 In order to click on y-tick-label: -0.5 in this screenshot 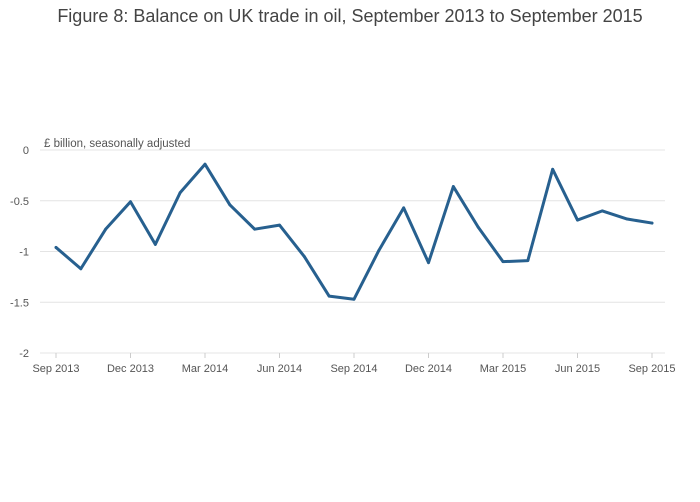, I will do `click(19, 202)`.